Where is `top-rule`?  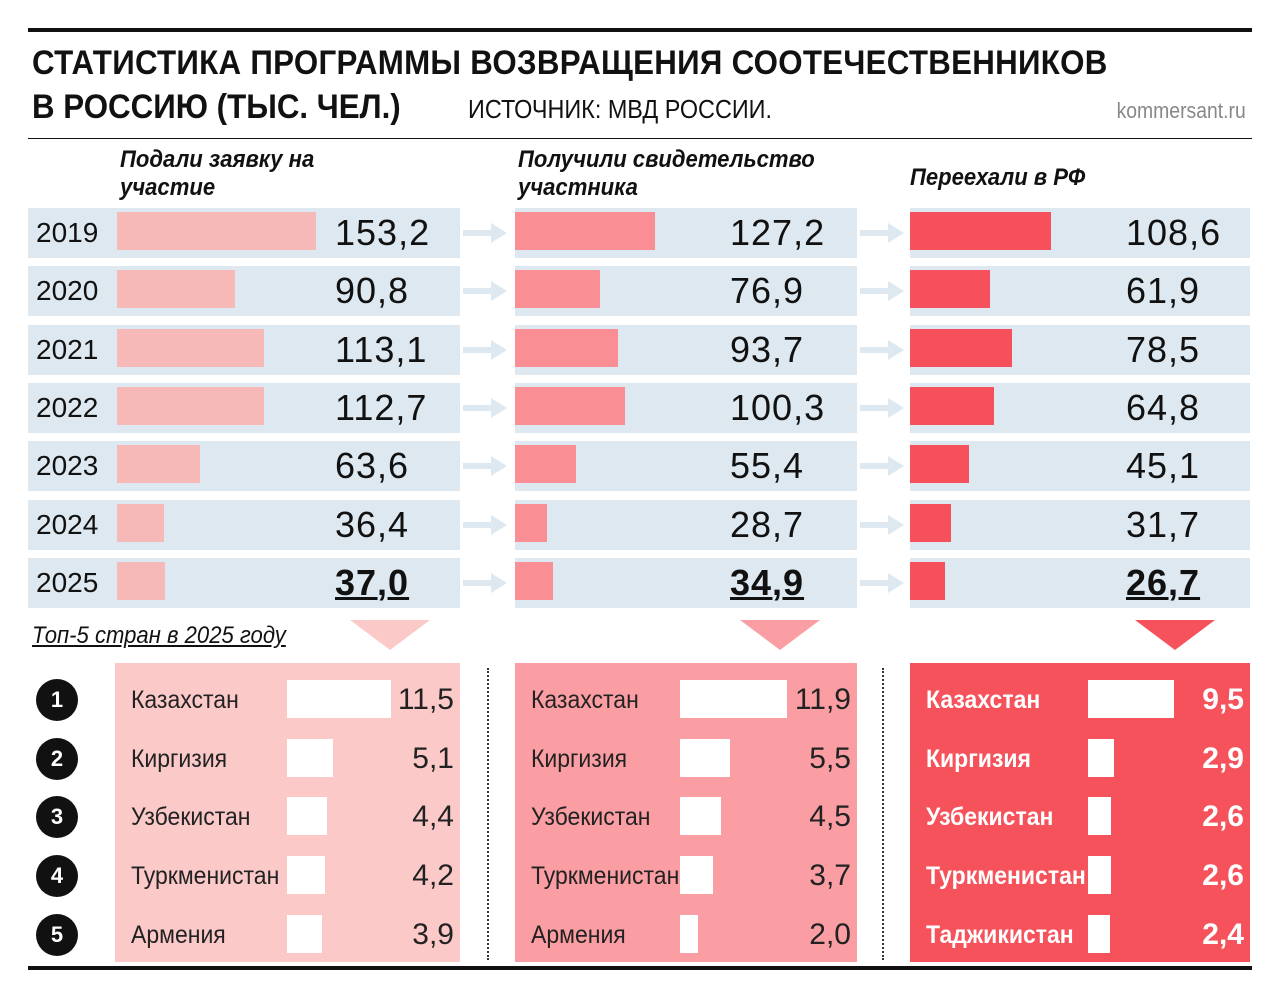 top-rule is located at coordinates (640, 30).